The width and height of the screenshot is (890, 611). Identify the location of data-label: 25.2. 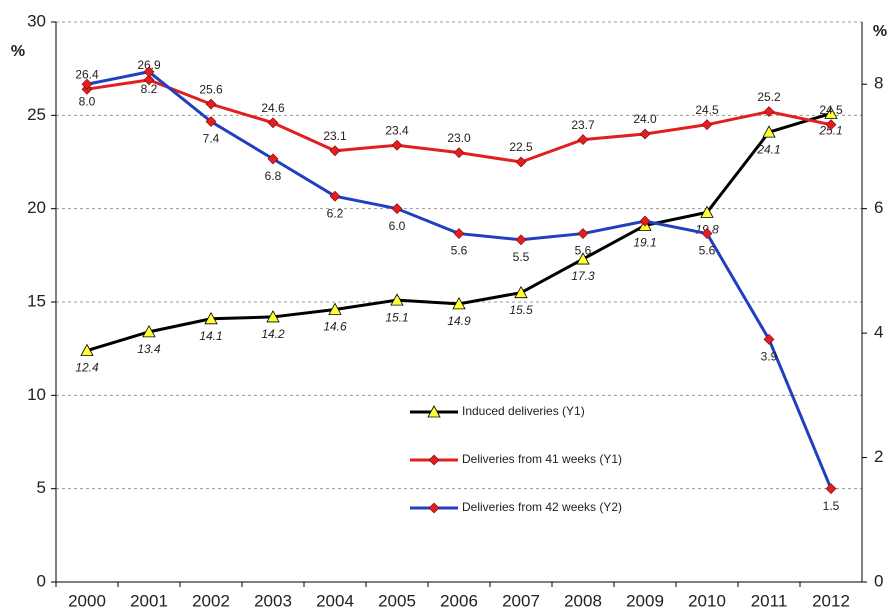
(769, 97).